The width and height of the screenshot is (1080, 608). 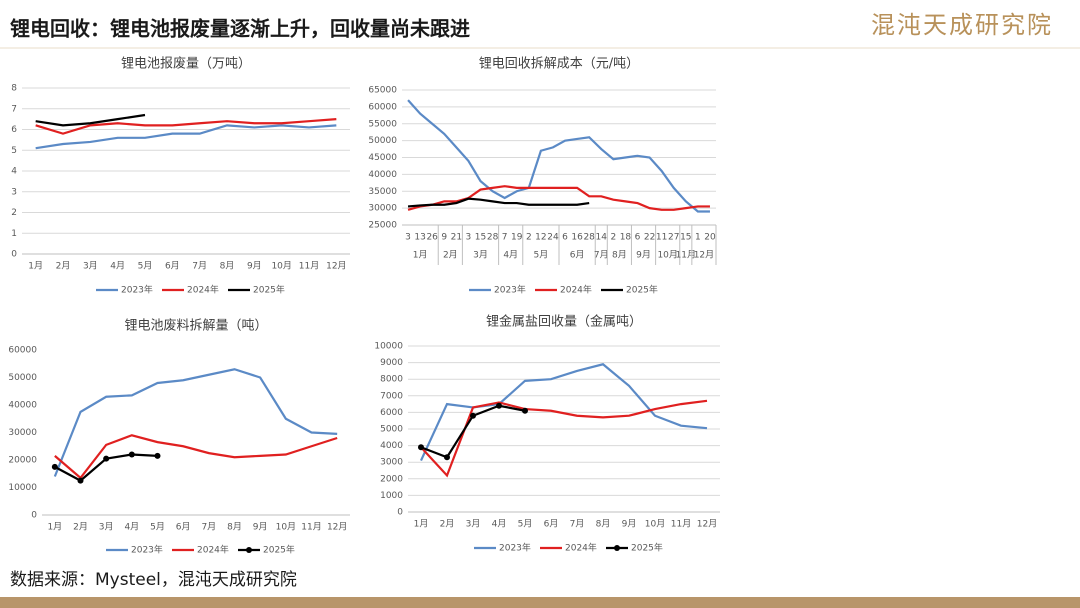 What do you see at coordinates (14, 234) in the screenshot?
I see `y-tick-label: 1` at bounding box center [14, 234].